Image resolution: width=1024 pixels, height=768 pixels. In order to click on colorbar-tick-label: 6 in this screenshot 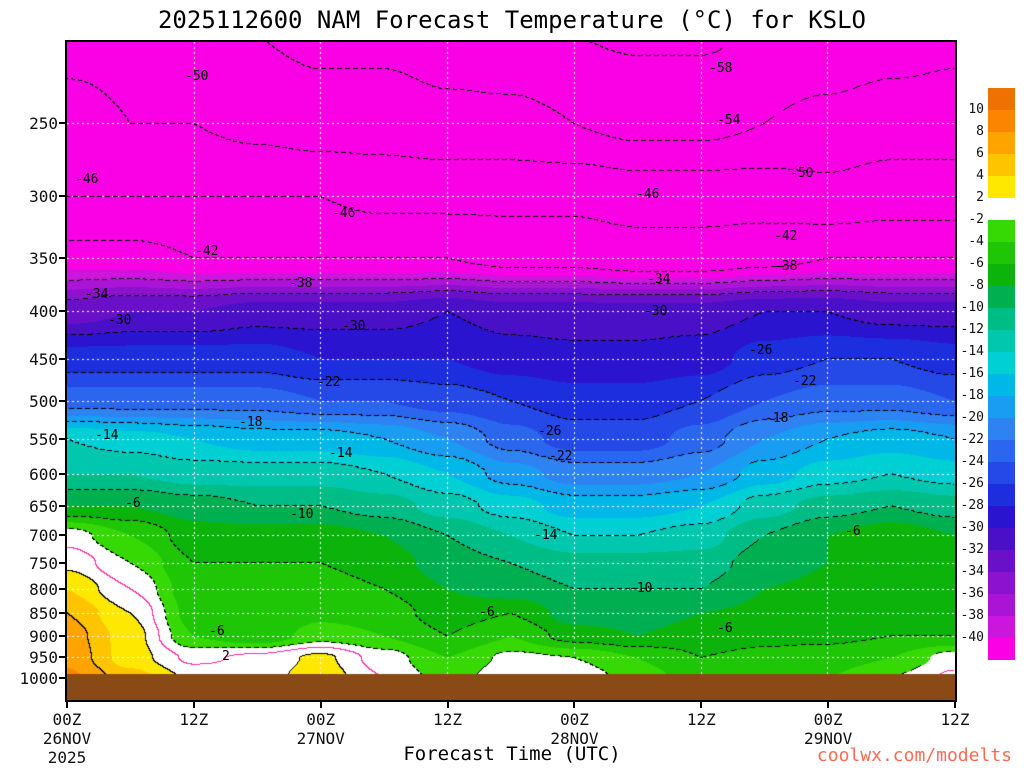, I will do `click(980, 153)`.